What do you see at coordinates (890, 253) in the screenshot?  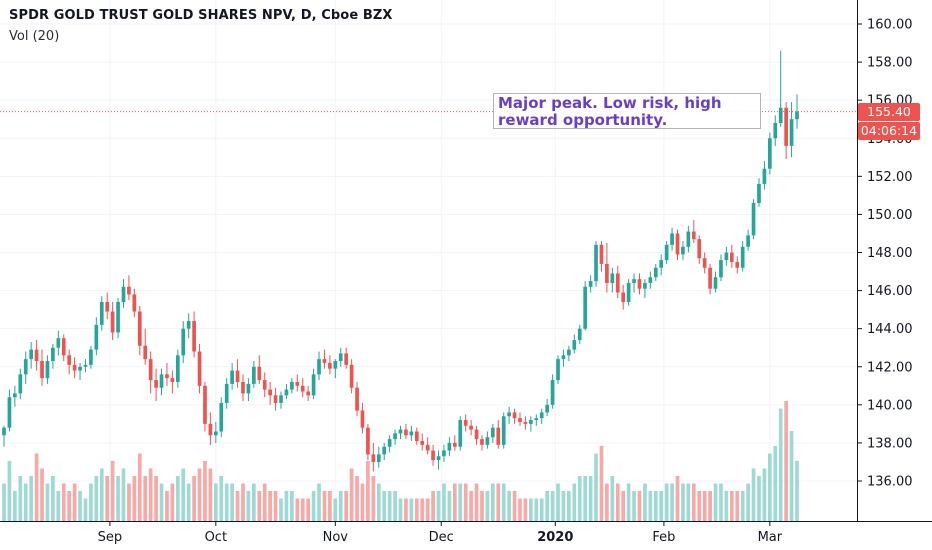 I see `price-tick-label: 148.00` at bounding box center [890, 253].